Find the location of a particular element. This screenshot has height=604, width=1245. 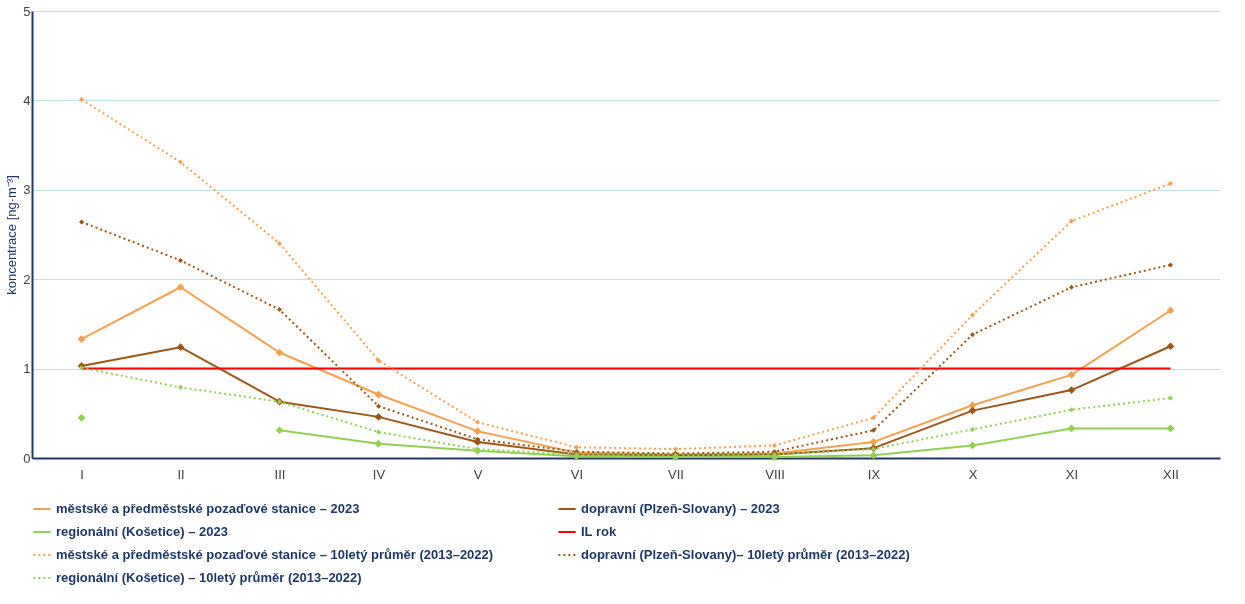

y-tick-label: 1 is located at coordinates (27, 369).